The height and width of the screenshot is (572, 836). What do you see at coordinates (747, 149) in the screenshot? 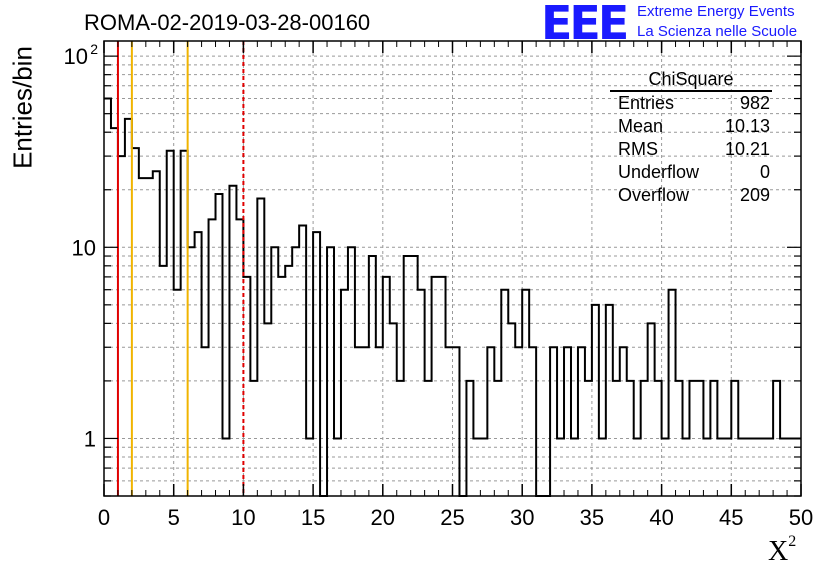
I see `stats-value: 10.21` at bounding box center [747, 149].